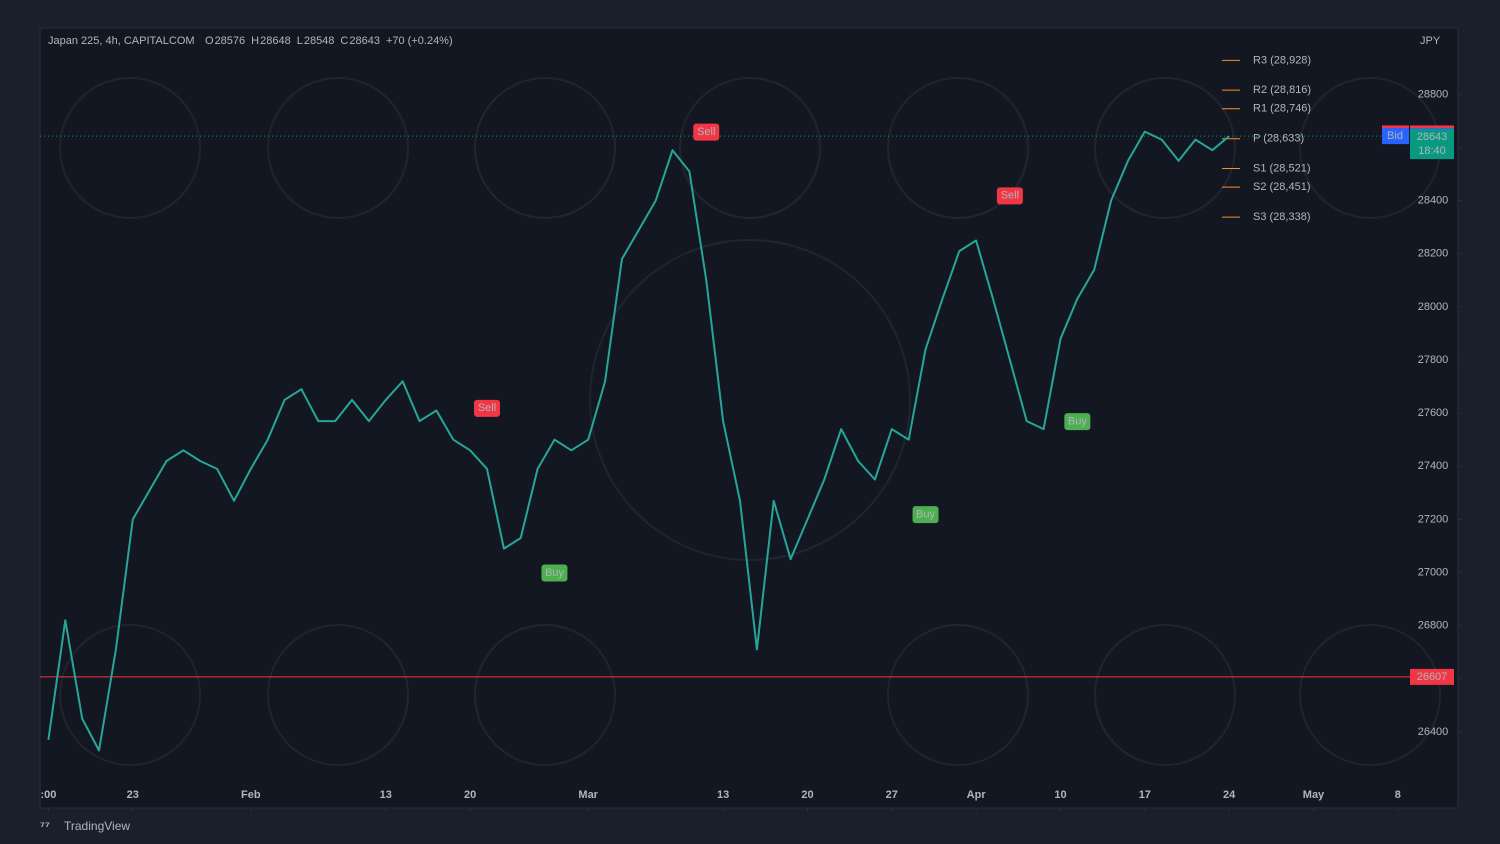  What do you see at coordinates (588, 795) in the screenshot?
I see `x-tick-label: Mar` at bounding box center [588, 795].